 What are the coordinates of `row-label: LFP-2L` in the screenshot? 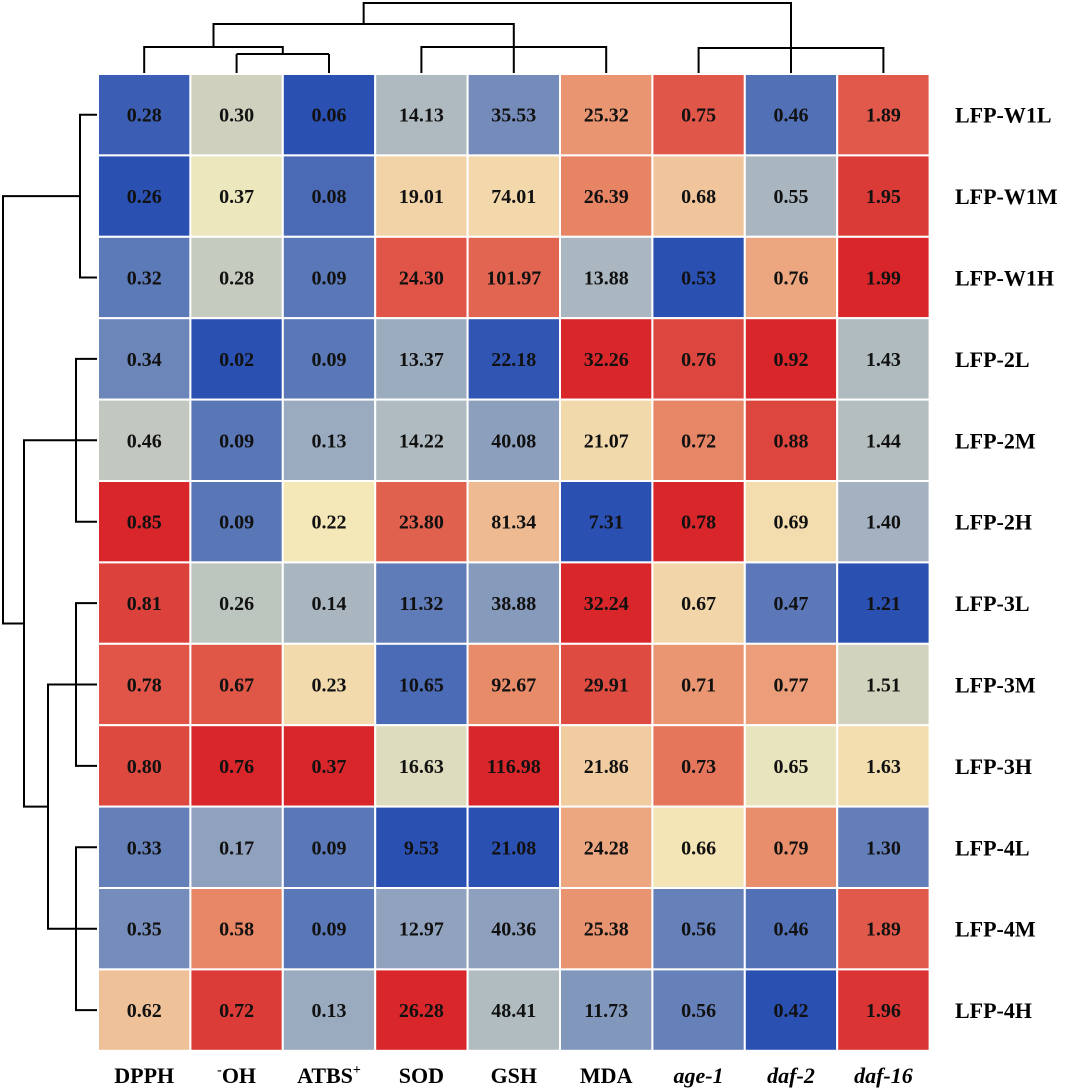 It's located at (992, 359).